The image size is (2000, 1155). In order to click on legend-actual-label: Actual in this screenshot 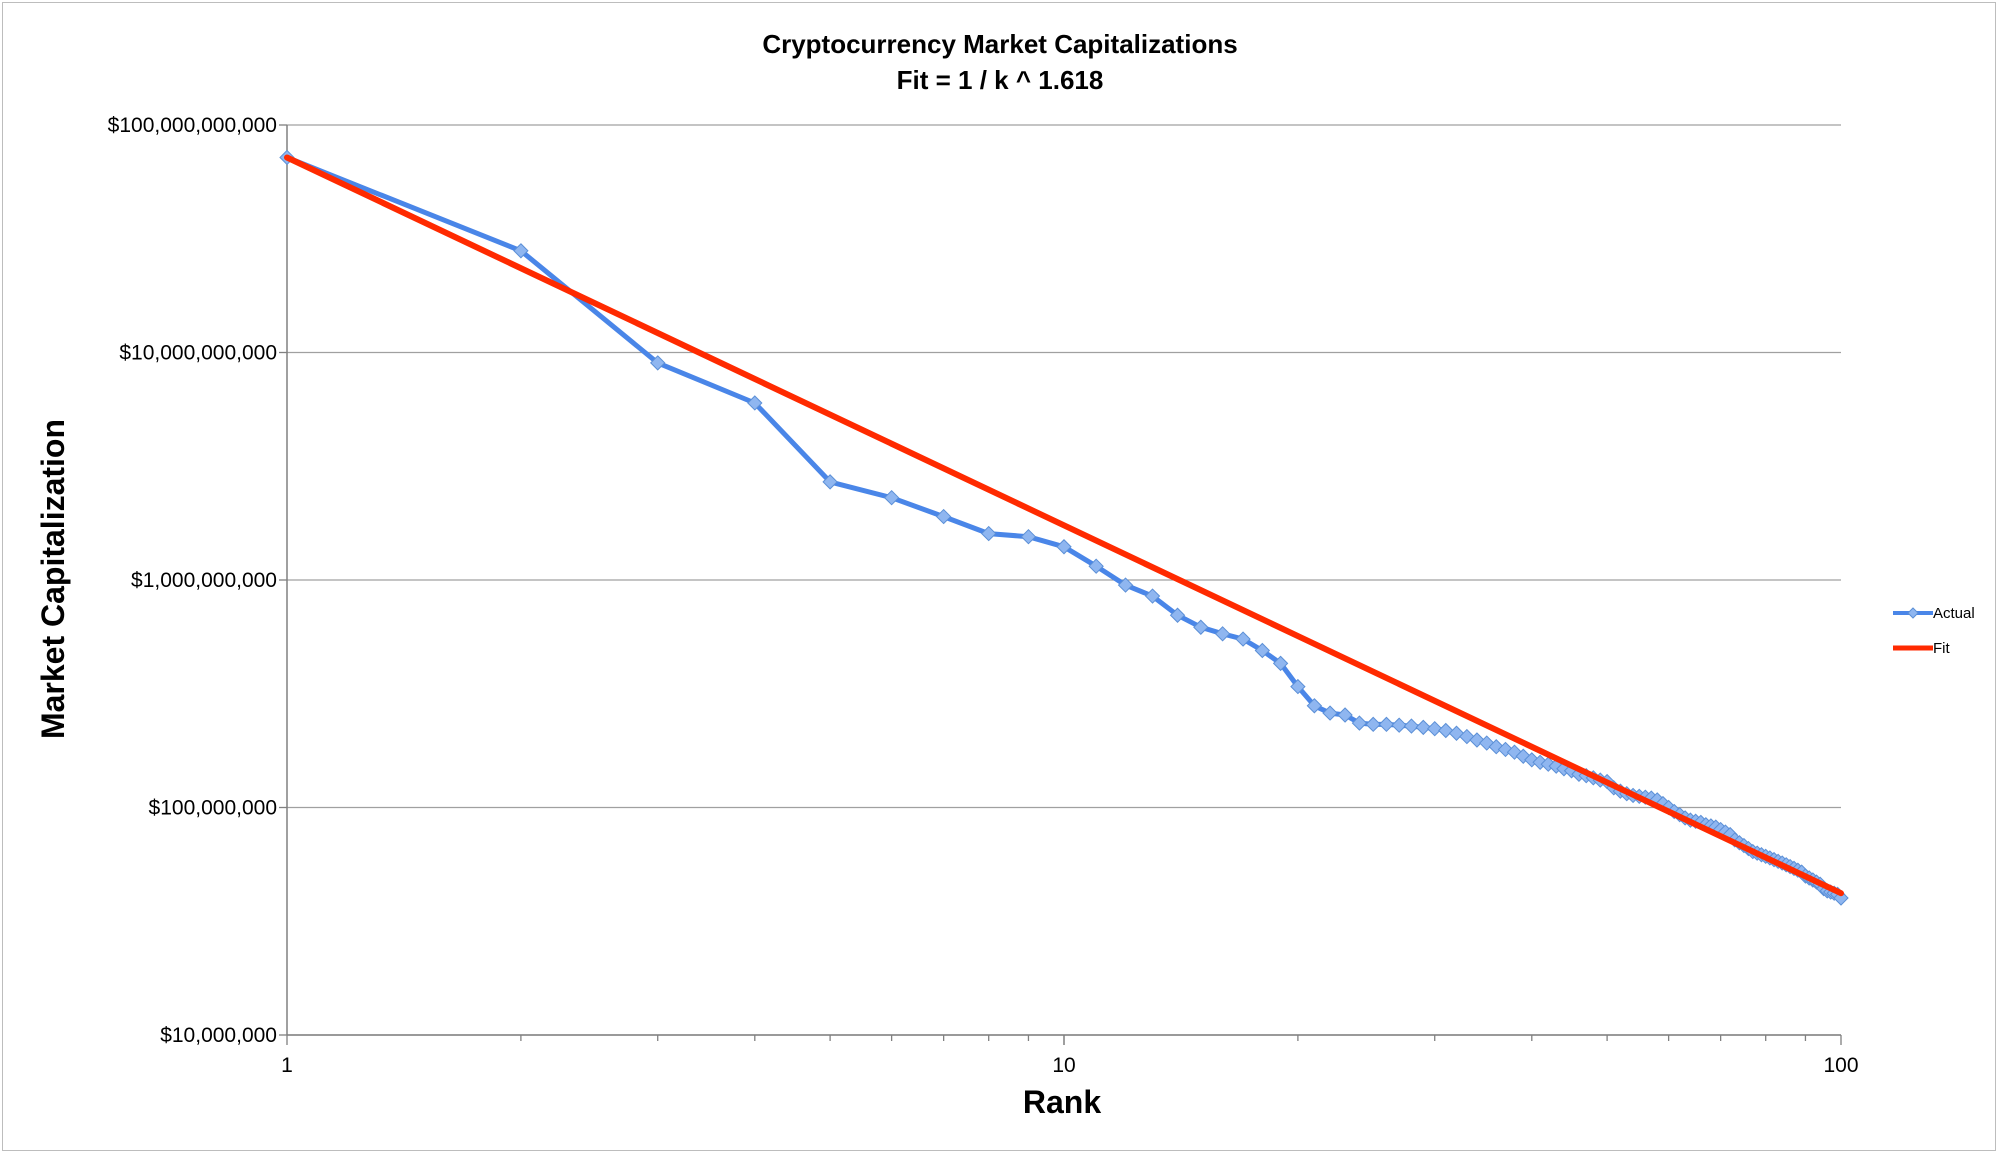, I will do `click(1954, 613)`.